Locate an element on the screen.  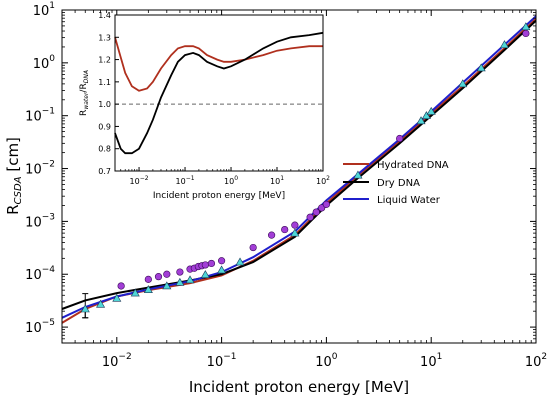
inset-line-dry-dna is located at coordinates (219, 93).